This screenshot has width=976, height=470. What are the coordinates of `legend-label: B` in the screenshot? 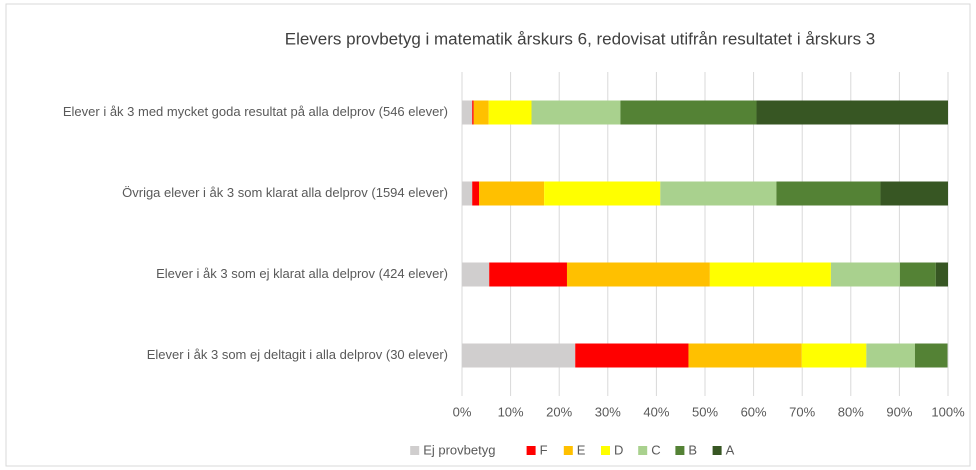 It's located at (692, 449).